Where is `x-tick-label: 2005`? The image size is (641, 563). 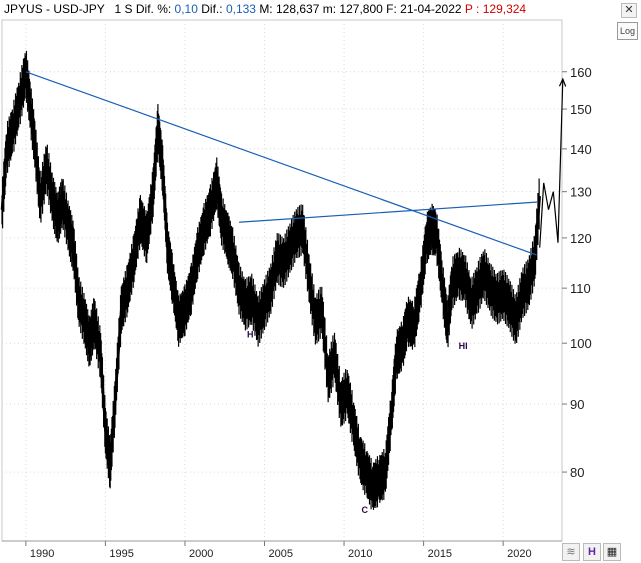
x-tick-label: 2005 is located at coordinates (281, 554).